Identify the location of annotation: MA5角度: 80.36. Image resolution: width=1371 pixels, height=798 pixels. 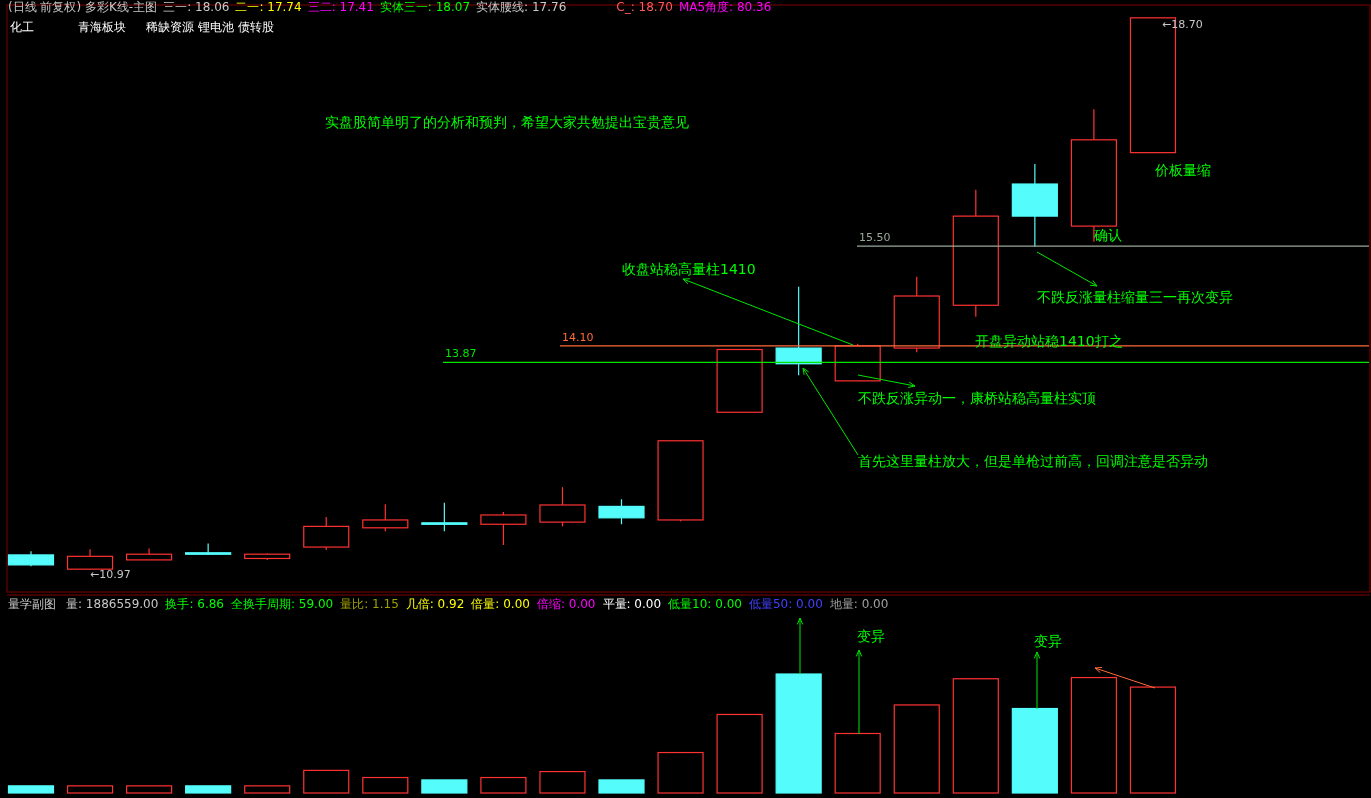
(725, 7).